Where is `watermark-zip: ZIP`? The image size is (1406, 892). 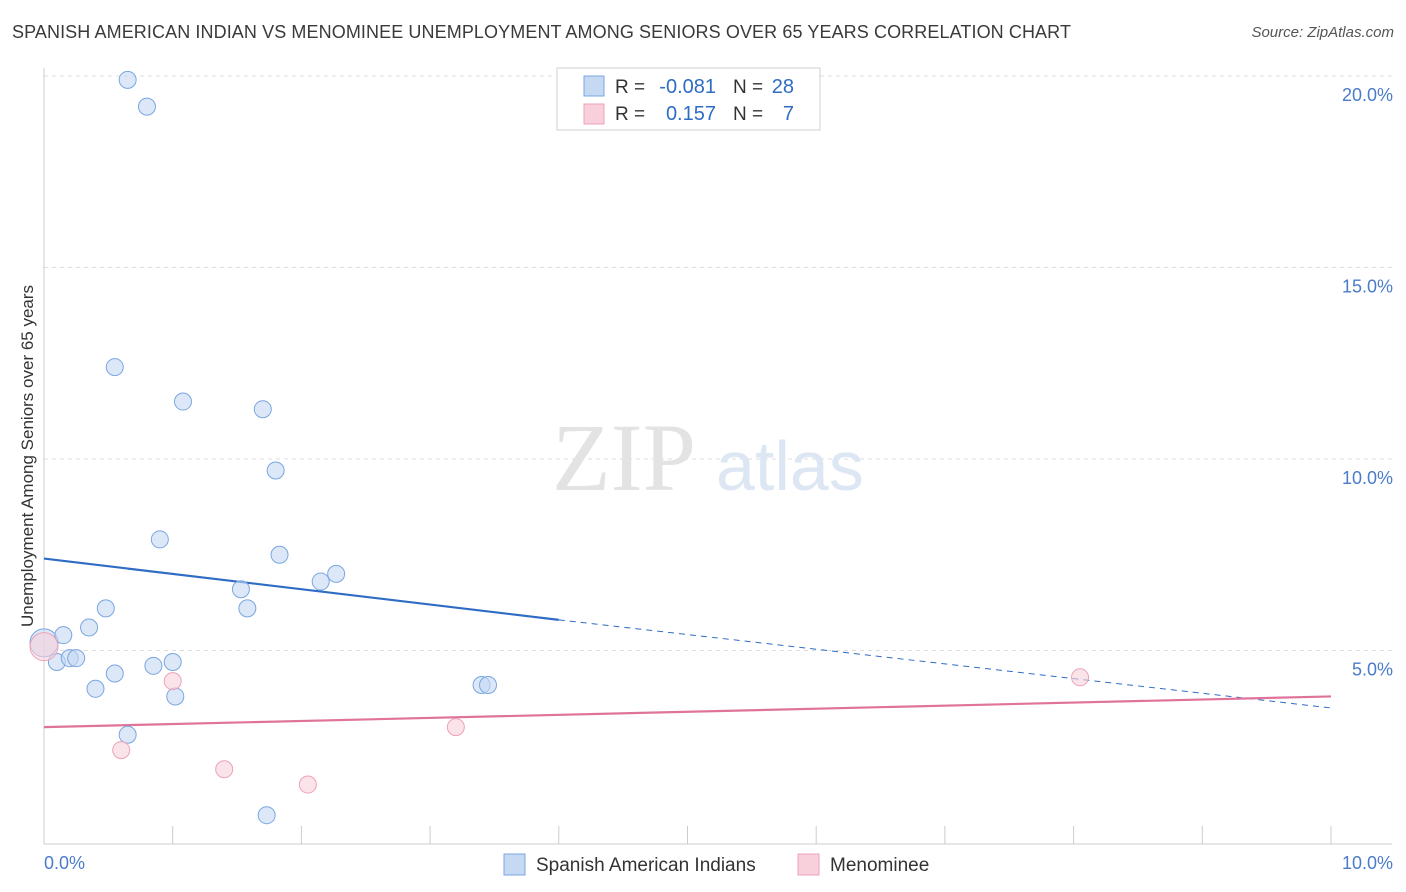 watermark-zip: ZIP is located at coordinates (624, 457).